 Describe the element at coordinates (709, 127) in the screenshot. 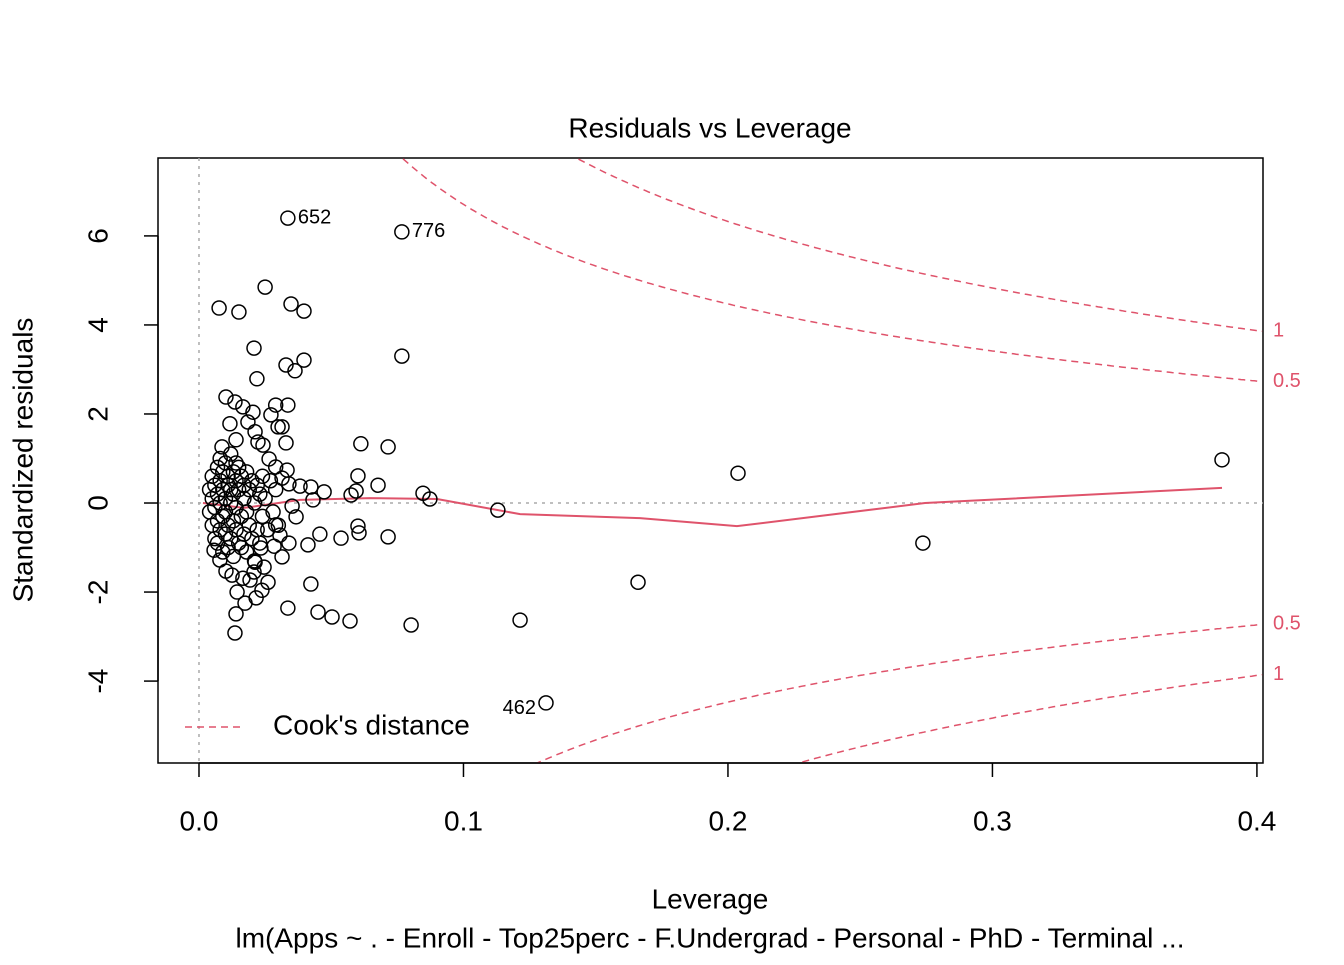

I see `chart-title: Residuals vs Leverage` at that location.